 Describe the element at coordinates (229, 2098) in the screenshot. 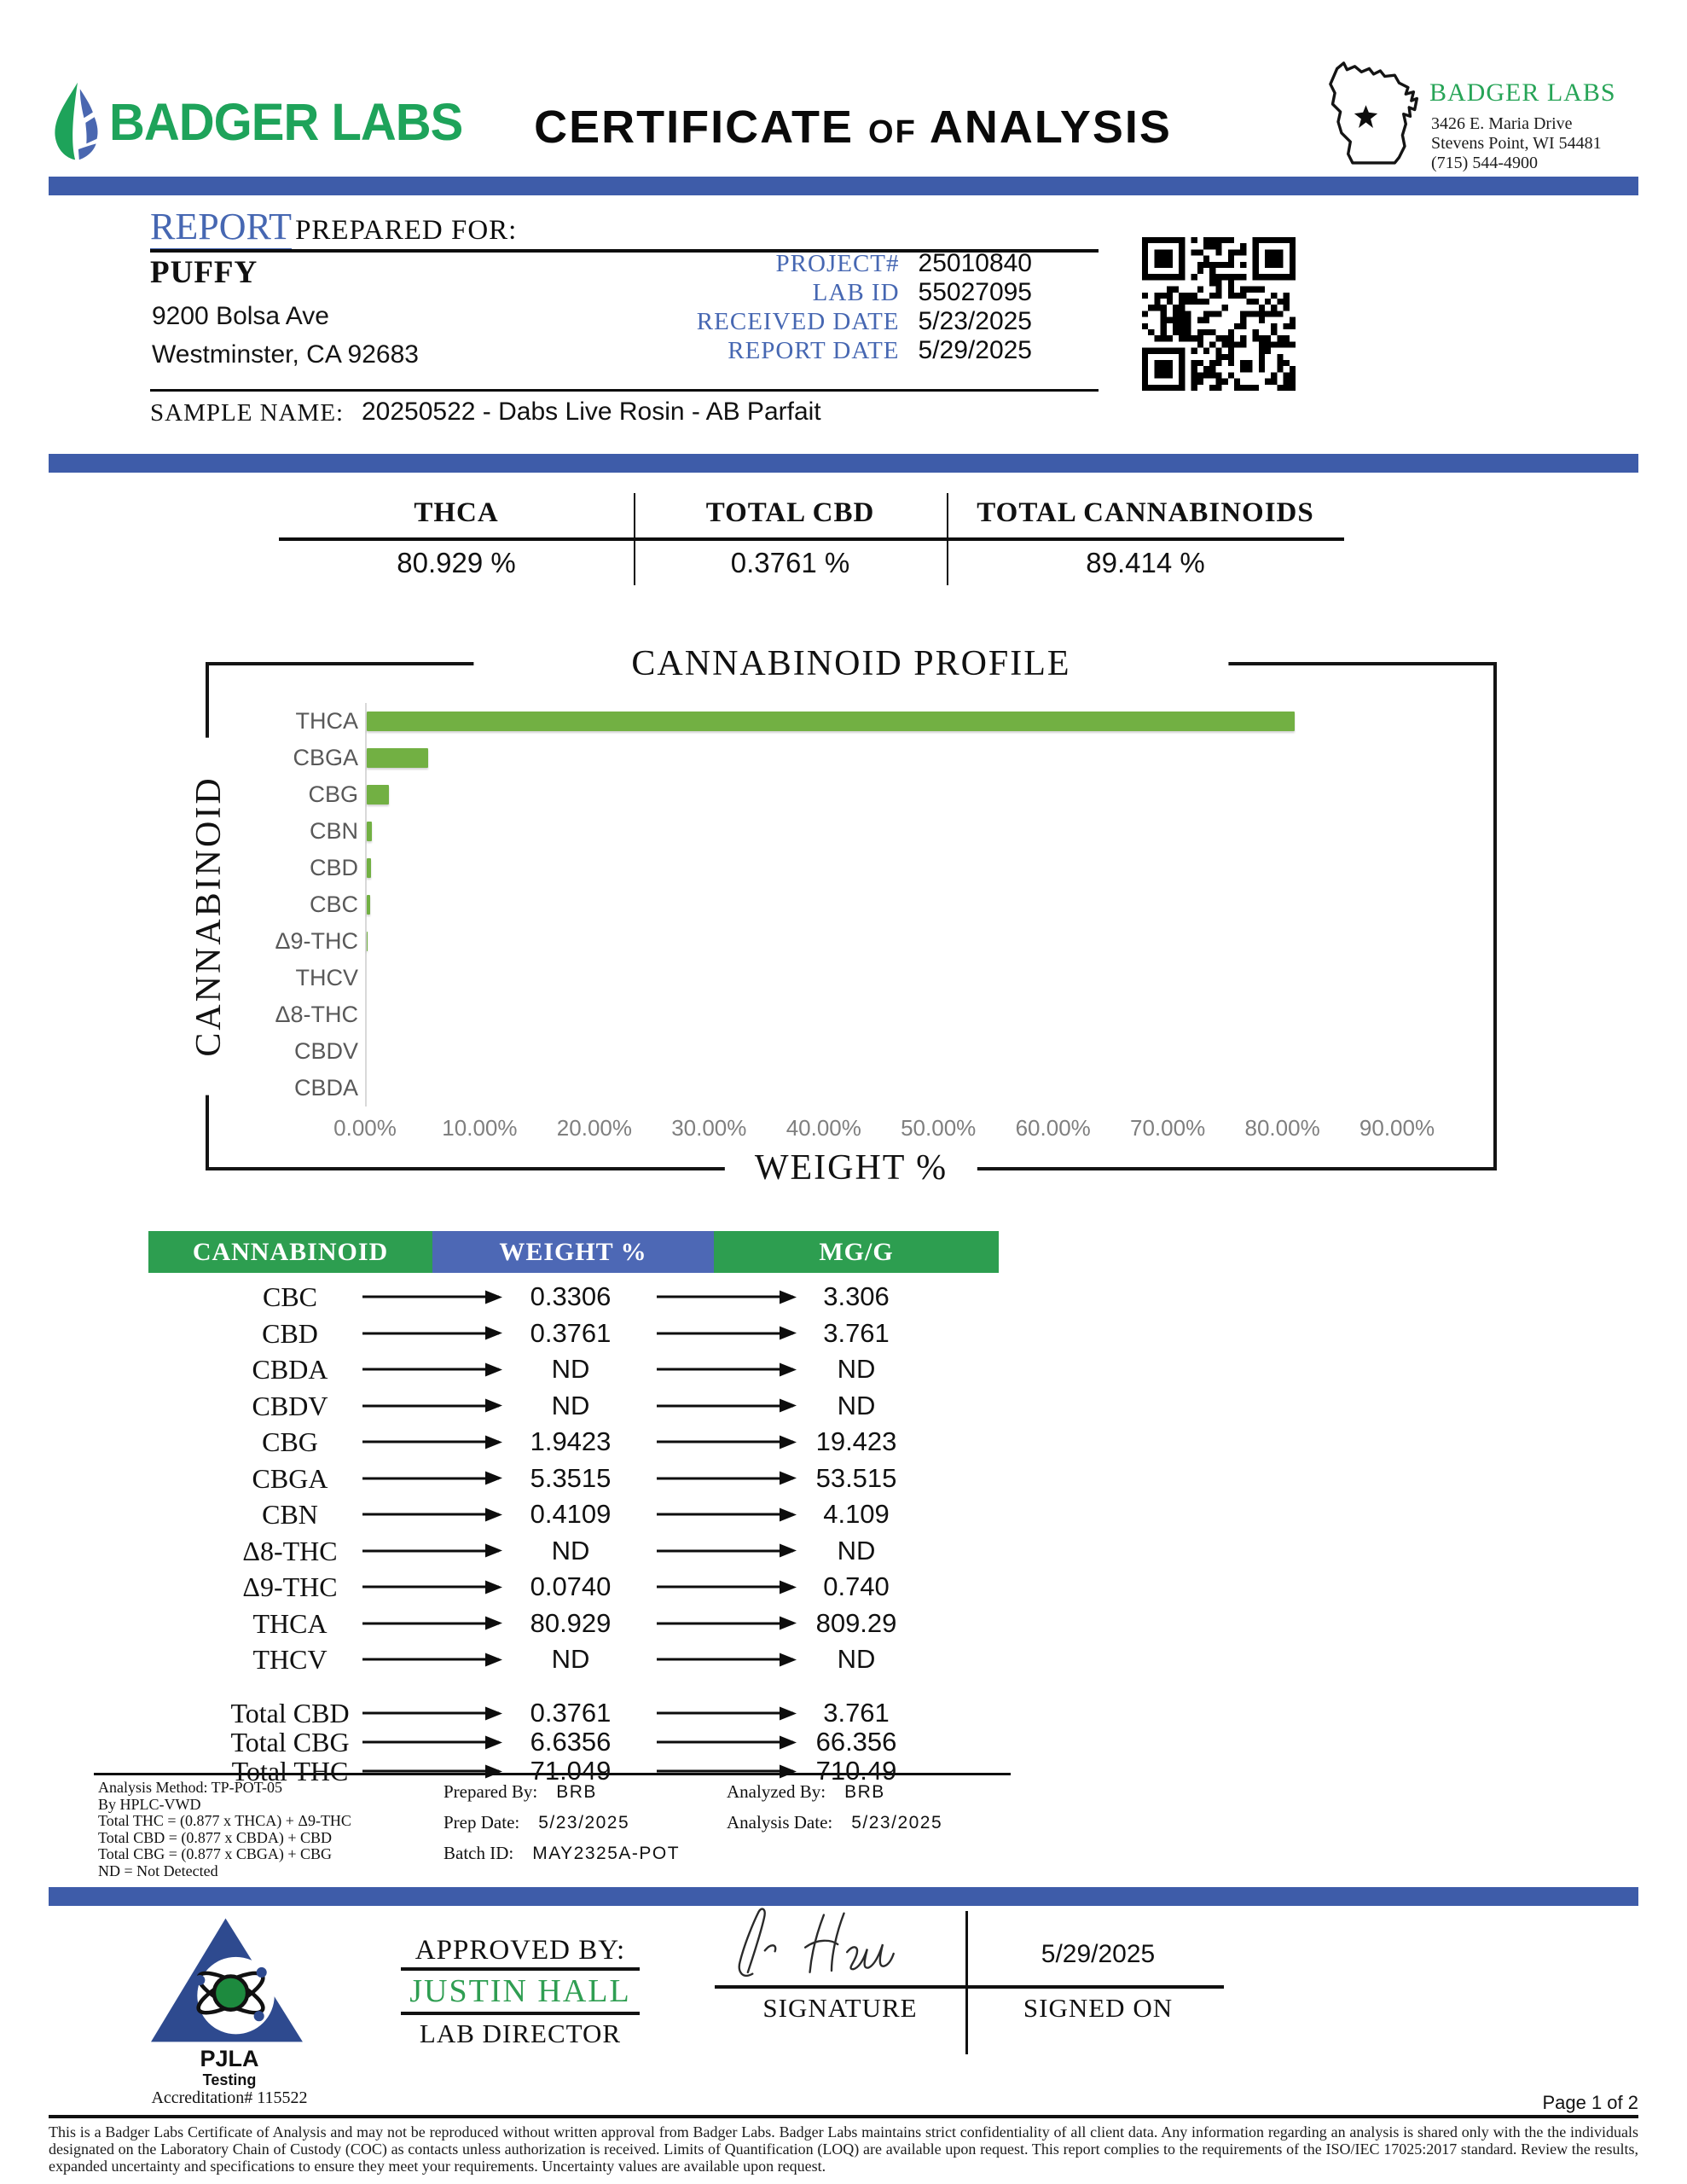

I see `accreditation-number: Accreditation# 115522` at that location.